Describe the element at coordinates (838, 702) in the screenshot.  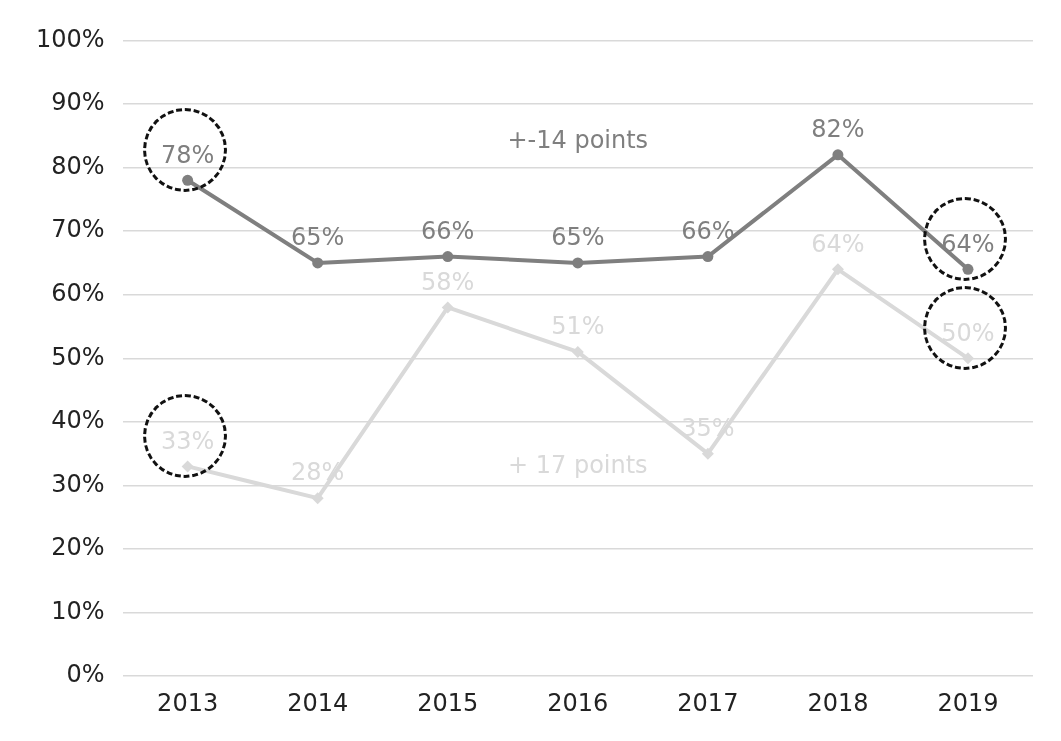
I see `x-tick-label: 2018` at that location.